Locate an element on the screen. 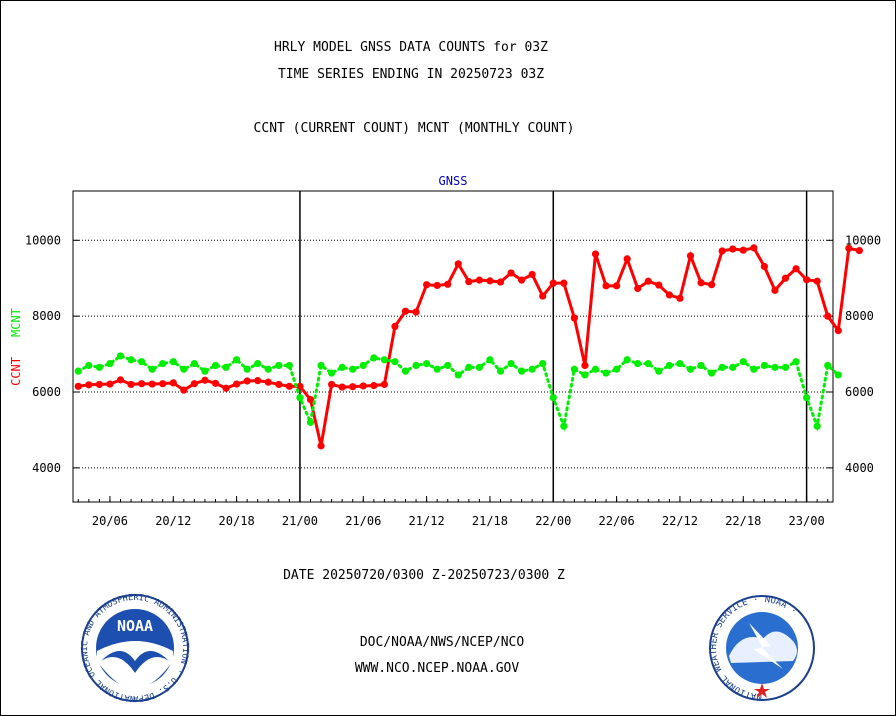 This screenshot has height=716, width=896. x-tick-label: 22/18 is located at coordinates (743, 521).